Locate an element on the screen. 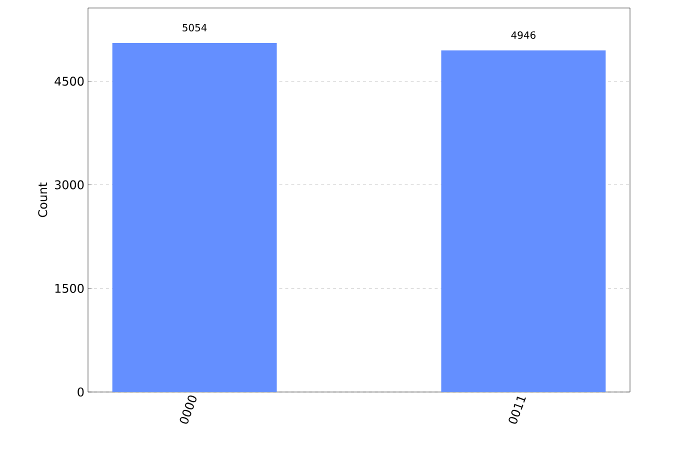 Image resolution: width=700 pixels, height=454 pixels. y-axis-title: Count is located at coordinates (43, 200).